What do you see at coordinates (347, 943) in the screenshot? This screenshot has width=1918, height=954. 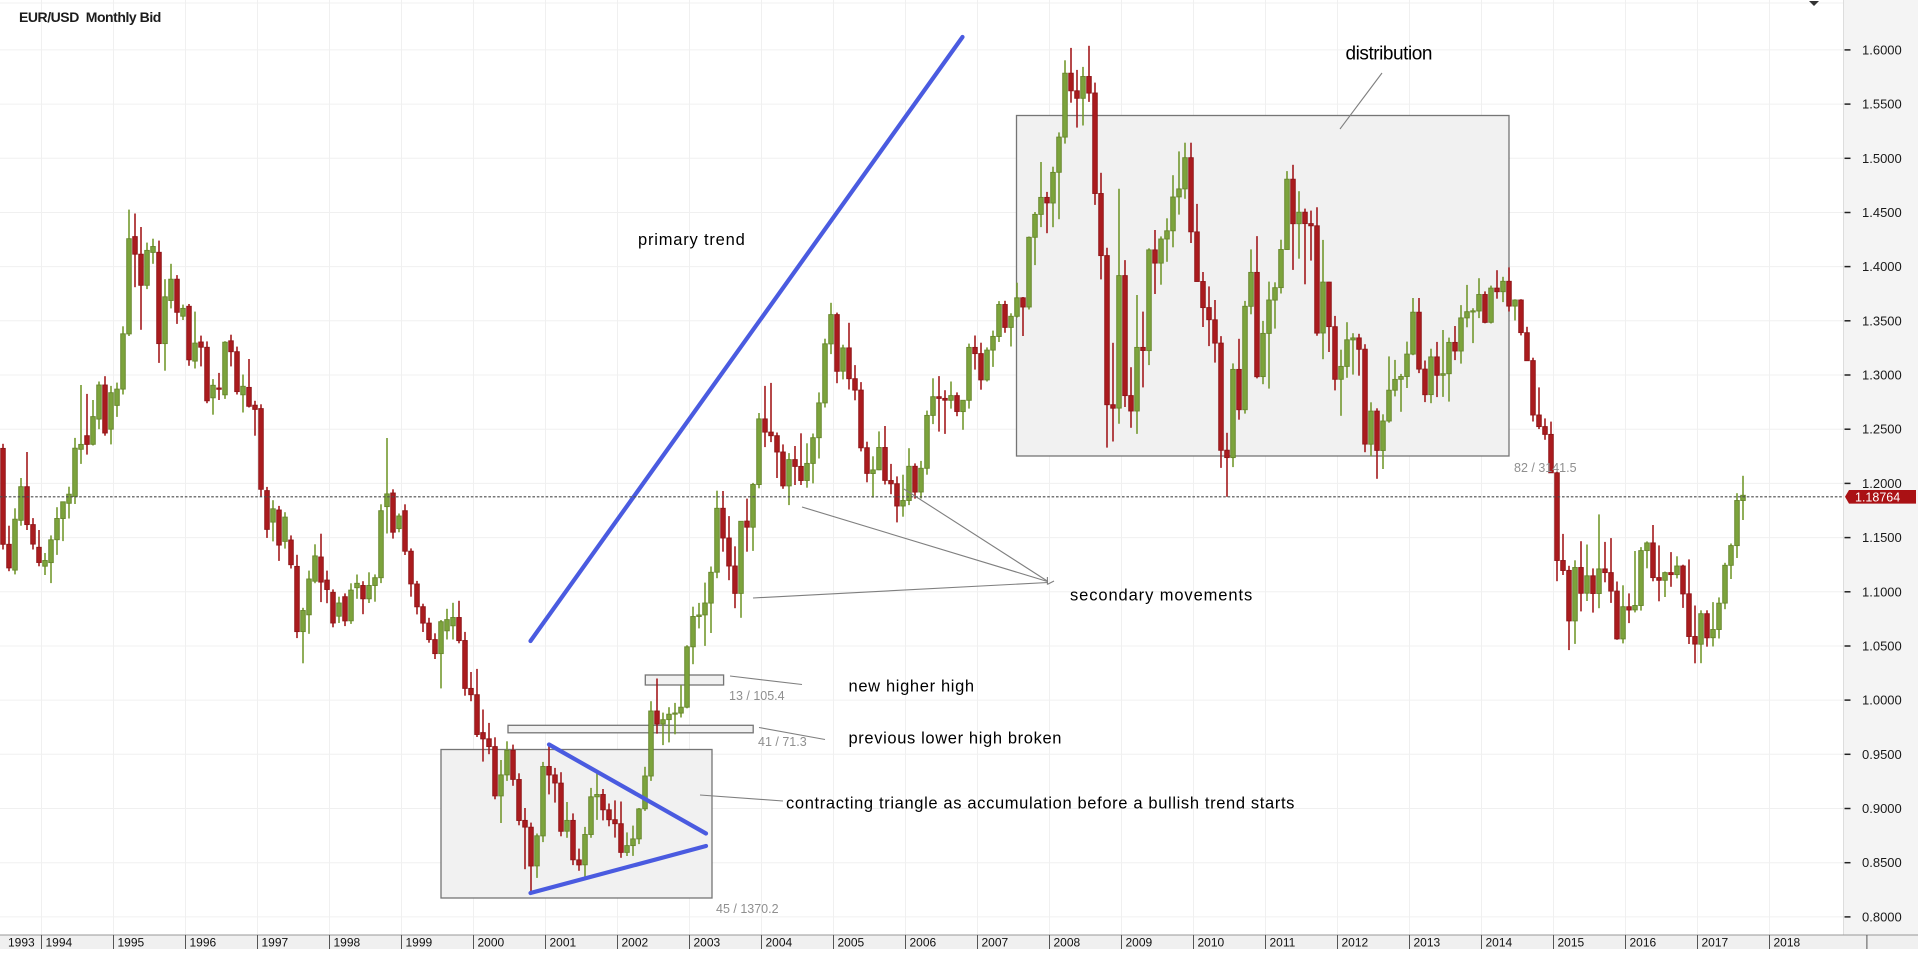 I see `svg-text: 1998` at bounding box center [347, 943].